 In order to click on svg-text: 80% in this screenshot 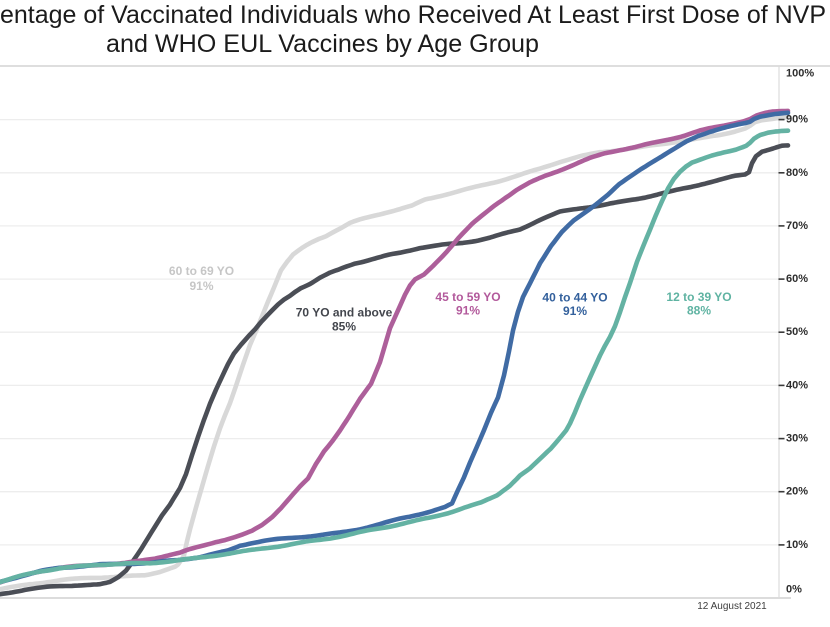, I will do `click(797, 173)`.